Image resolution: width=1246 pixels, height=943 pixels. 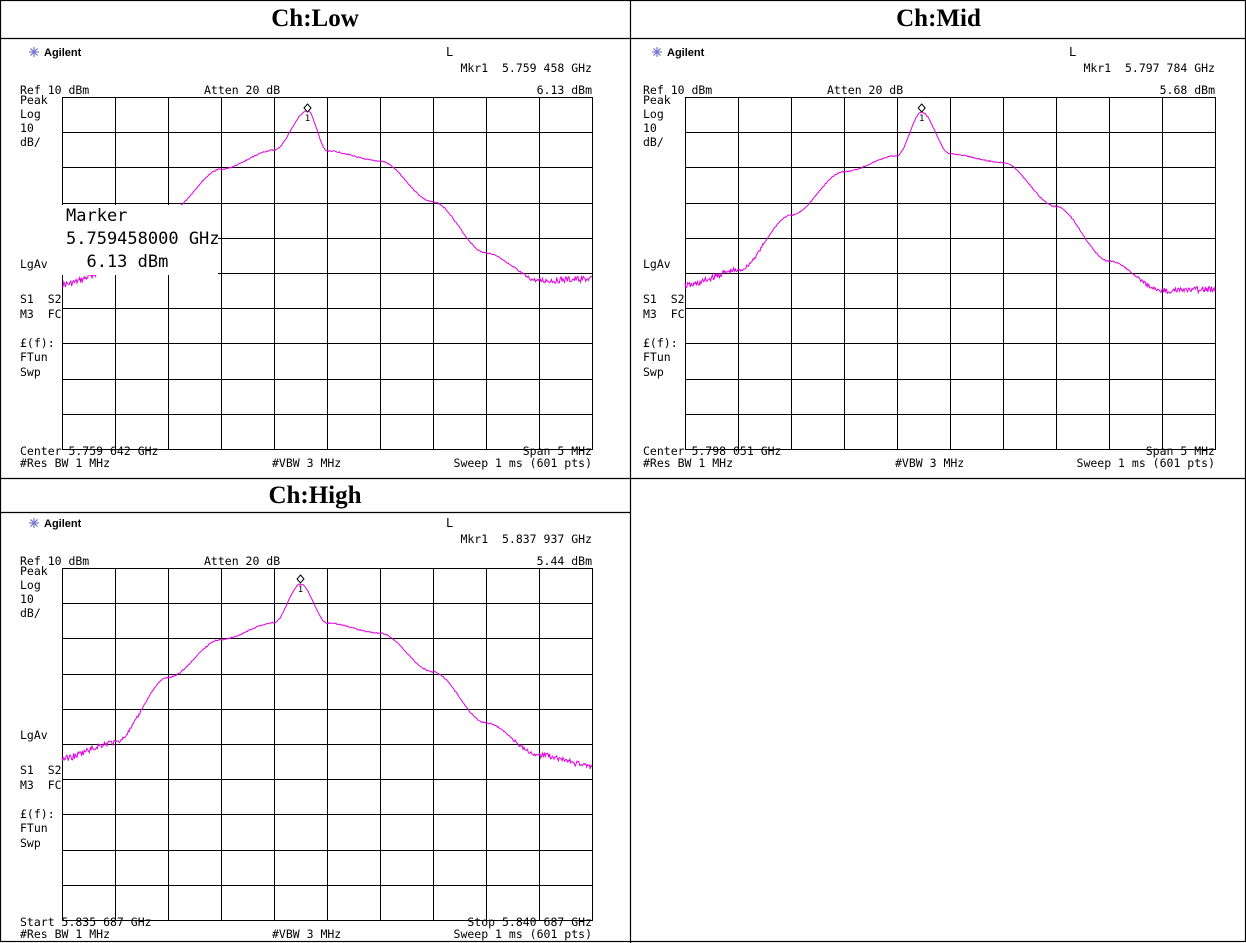 I want to click on marker-frequency-readout: Mkr1 5.759 458 GHz, so click(x=526, y=68).